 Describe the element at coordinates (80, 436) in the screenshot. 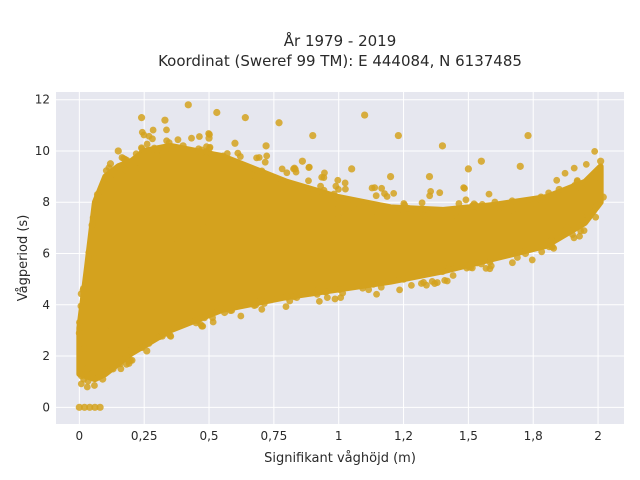

I see `x-tick-label: 0` at that location.